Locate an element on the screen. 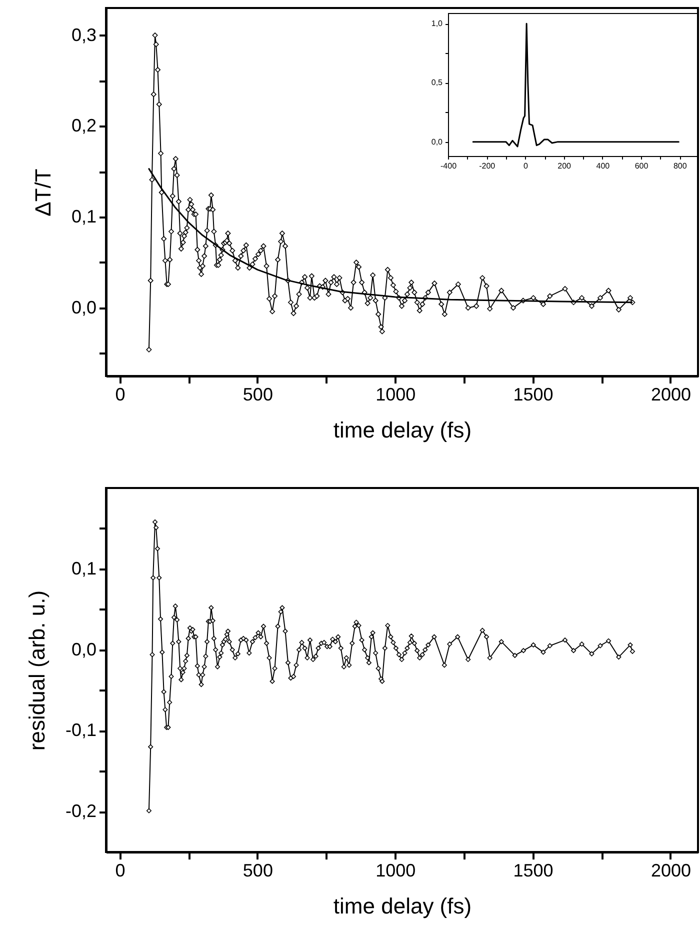 This screenshot has width=700, height=936. y-tick-label: 1,0 is located at coordinates (437, 23).